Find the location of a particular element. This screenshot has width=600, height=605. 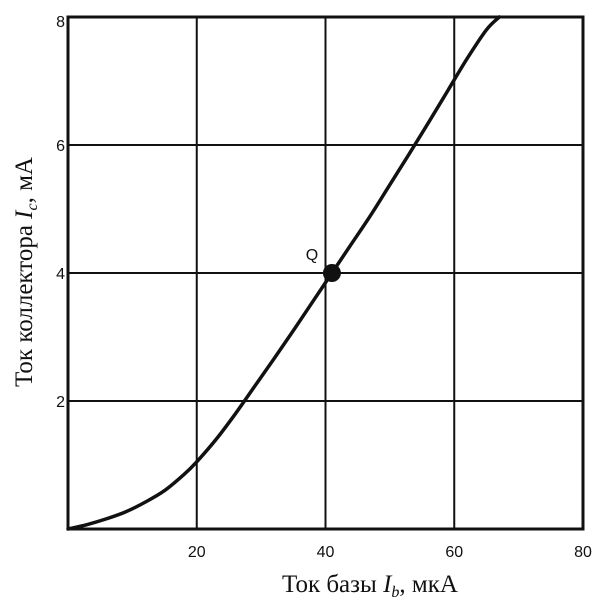

annotations: Q is located at coordinates (323, 264).